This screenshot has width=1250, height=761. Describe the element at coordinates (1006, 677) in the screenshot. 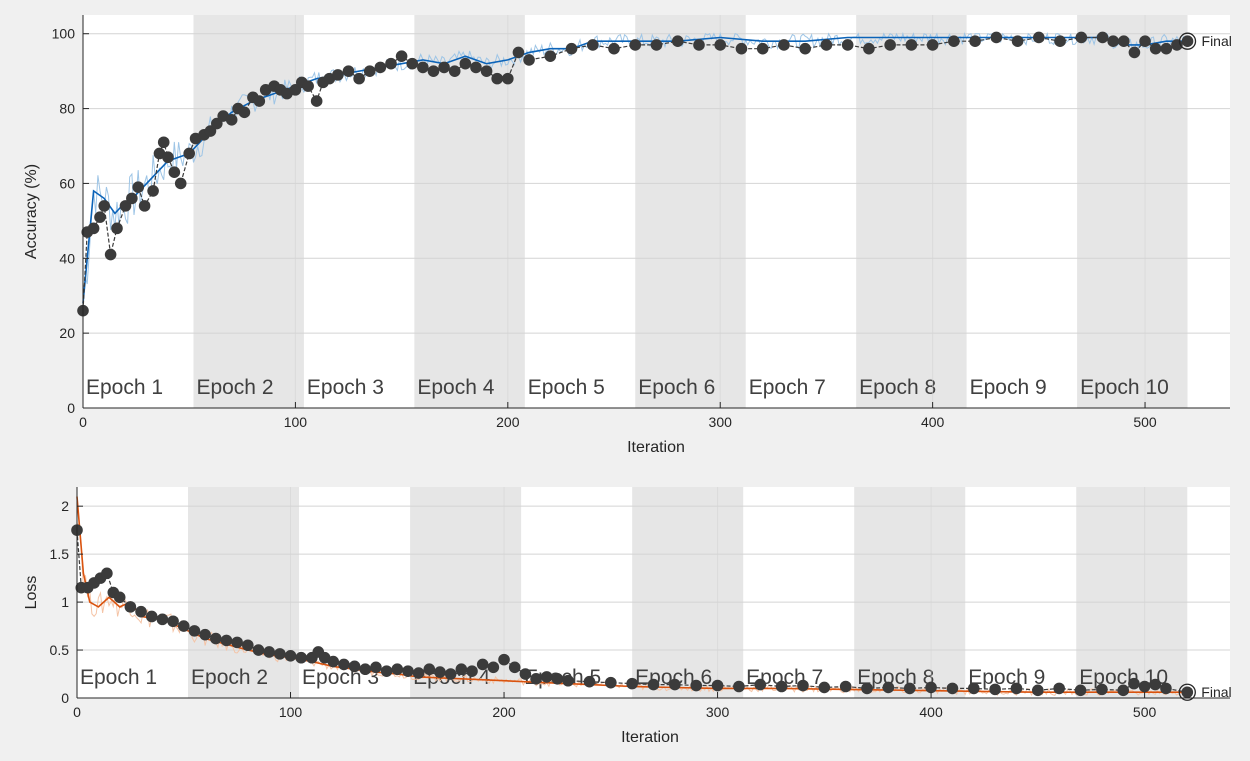

I see `epoch-label: Epoch 9` at that location.